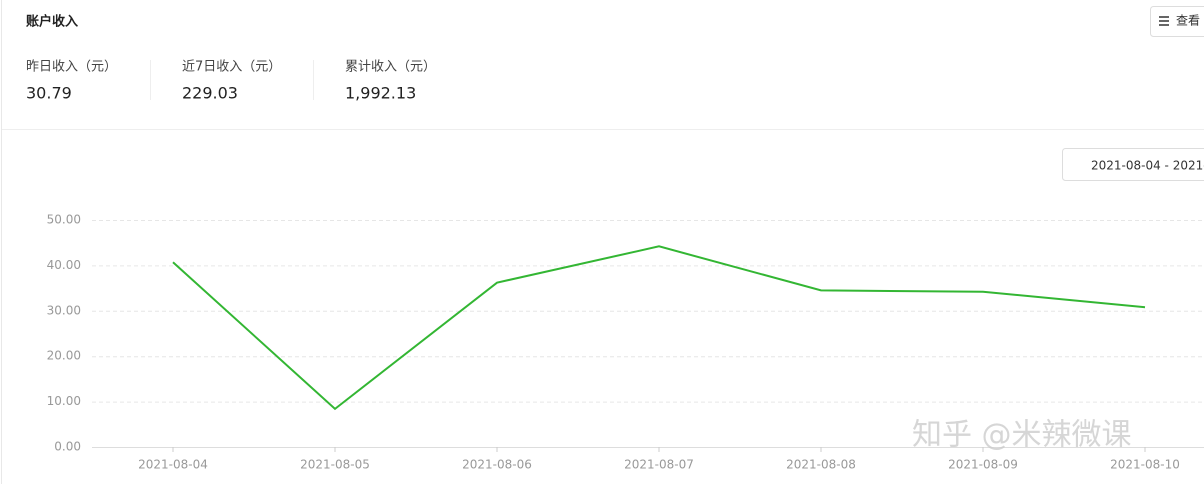  What do you see at coordinates (64, 265) in the screenshot?
I see `y-tick-label: 40.00` at bounding box center [64, 265].